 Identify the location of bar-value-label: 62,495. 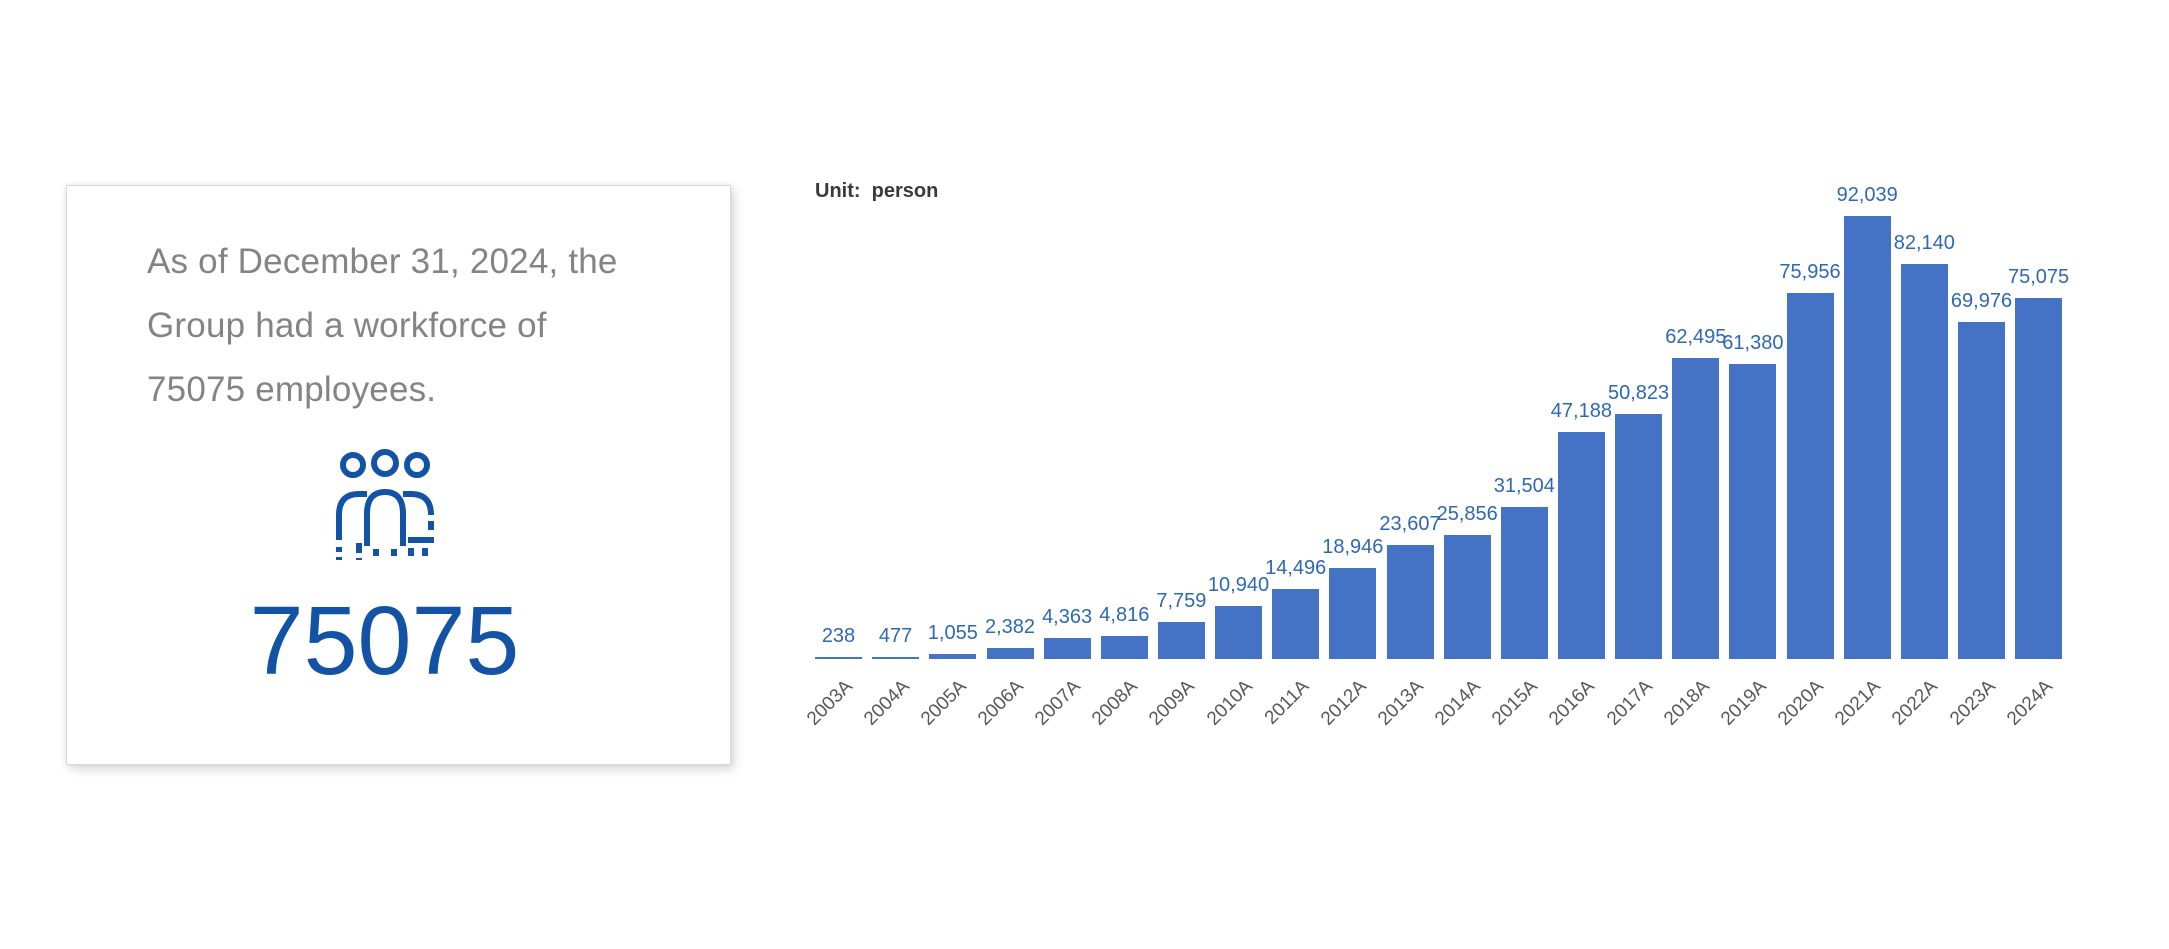
(1696, 337).